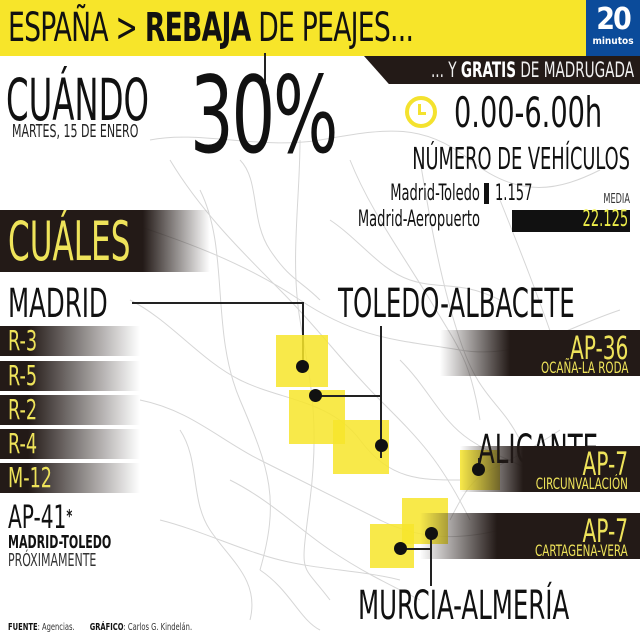 This screenshot has height=640, width=640. I want to click on 20minutos-logo: 20 minutos, so click(613, 28).